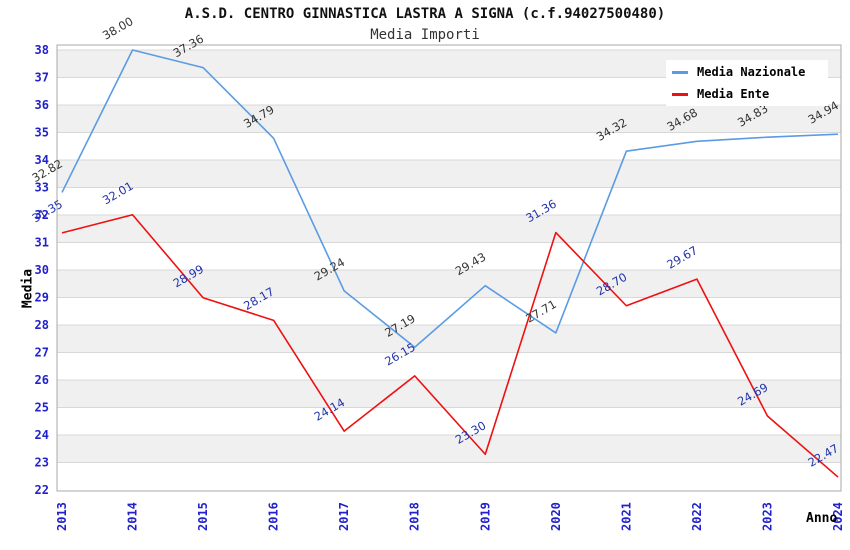  I want to click on y-tick-label: 26, so click(42, 380).